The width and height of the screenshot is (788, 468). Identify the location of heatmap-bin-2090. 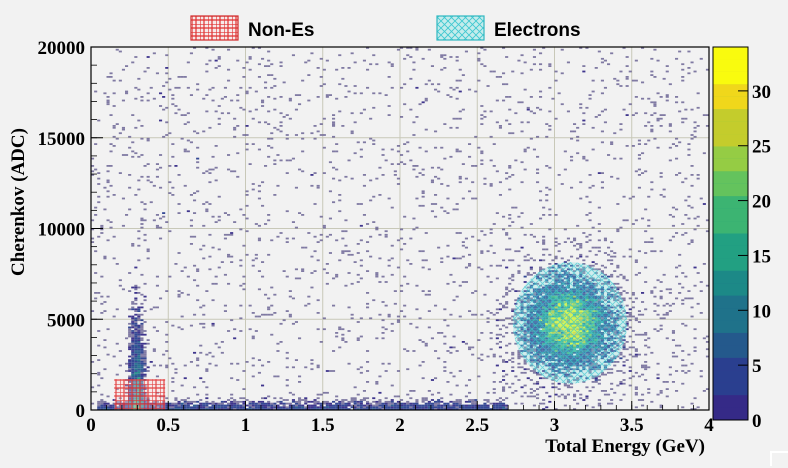
(402, 285).